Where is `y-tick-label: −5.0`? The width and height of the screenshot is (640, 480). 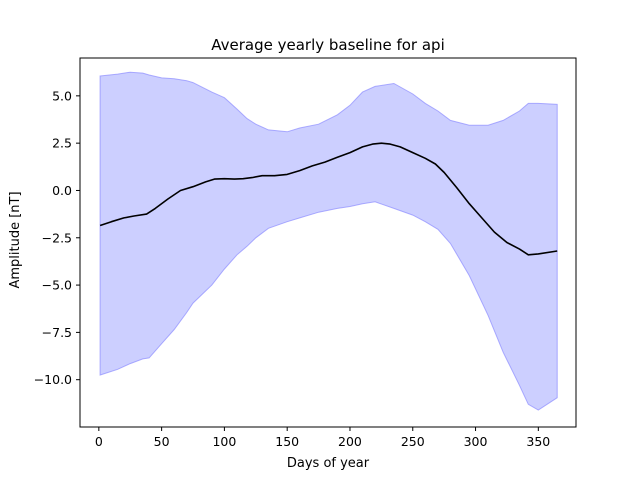 y-tick-label: −5.0 is located at coordinates (57, 285).